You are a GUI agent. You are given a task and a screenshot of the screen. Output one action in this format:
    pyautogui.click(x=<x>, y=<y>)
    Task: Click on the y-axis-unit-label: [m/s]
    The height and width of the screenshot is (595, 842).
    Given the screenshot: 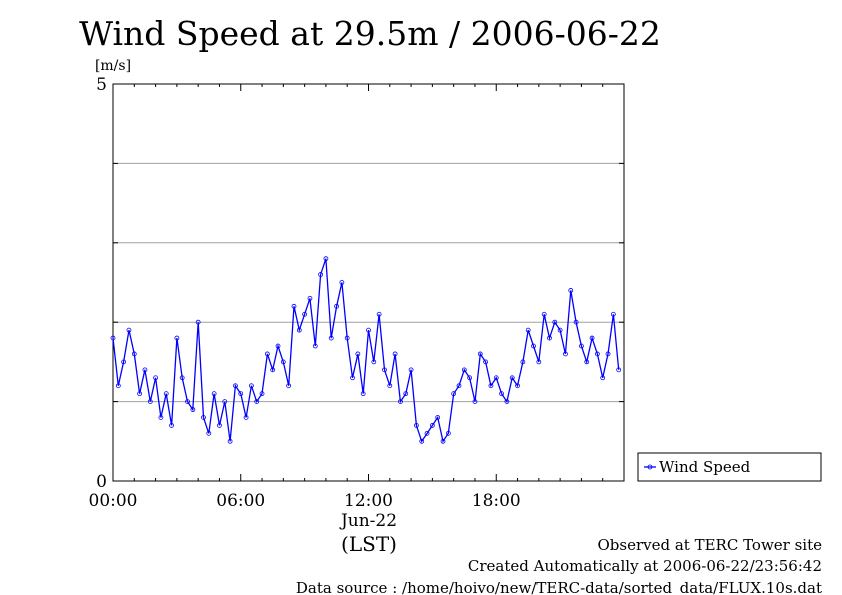 What is the action you would take?
    pyautogui.click(x=113, y=66)
    